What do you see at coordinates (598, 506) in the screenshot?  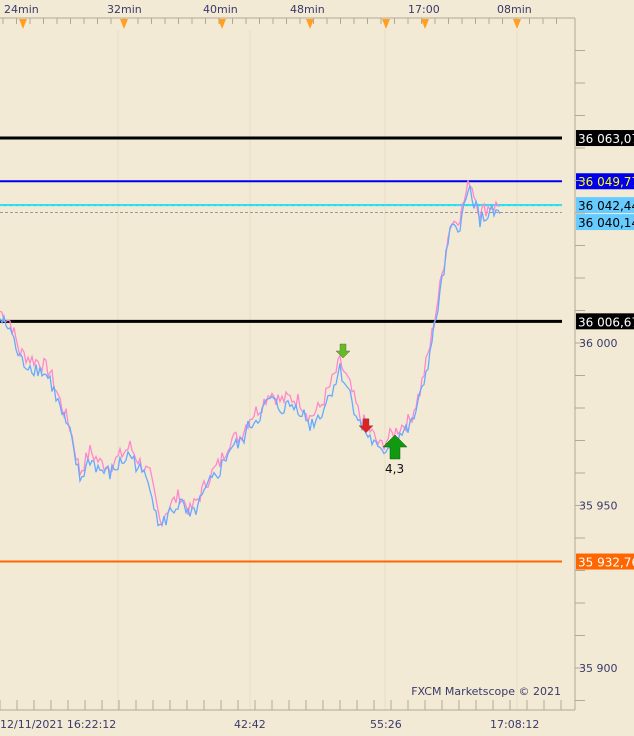 I see `y-tick-label: 35 950` at bounding box center [598, 506].